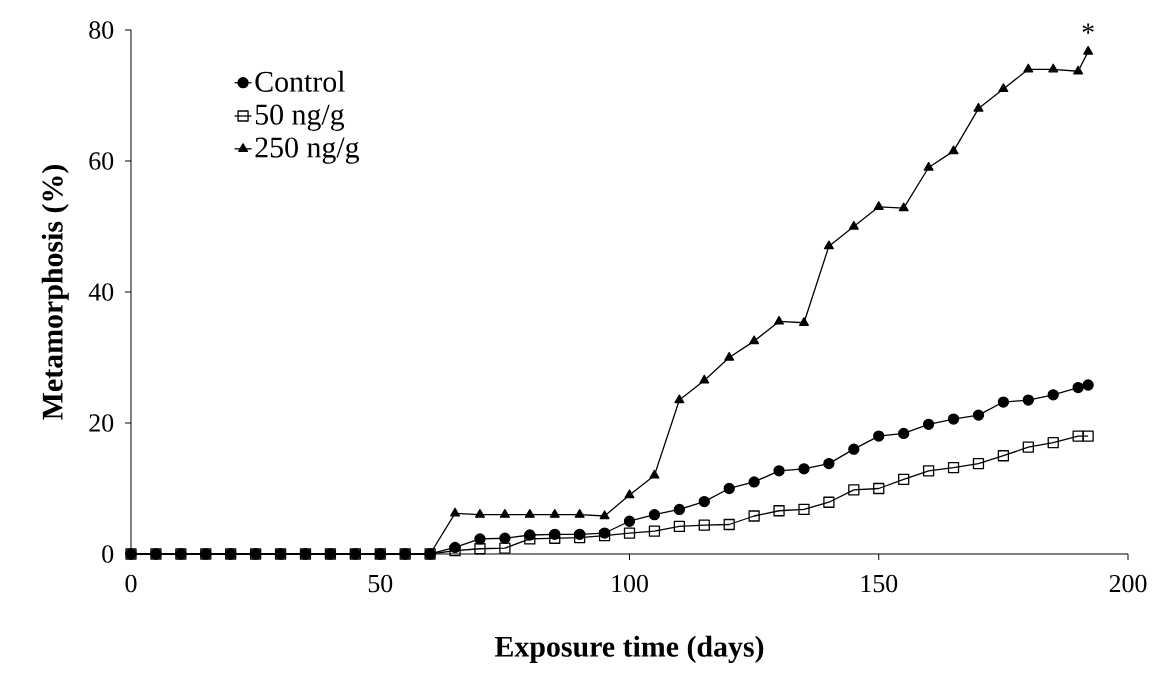 Image resolution: width=1155 pixels, height=700 pixels. What do you see at coordinates (101, 161) in the screenshot?
I see `y-tick-label: 60` at bounding box center [101, 161].